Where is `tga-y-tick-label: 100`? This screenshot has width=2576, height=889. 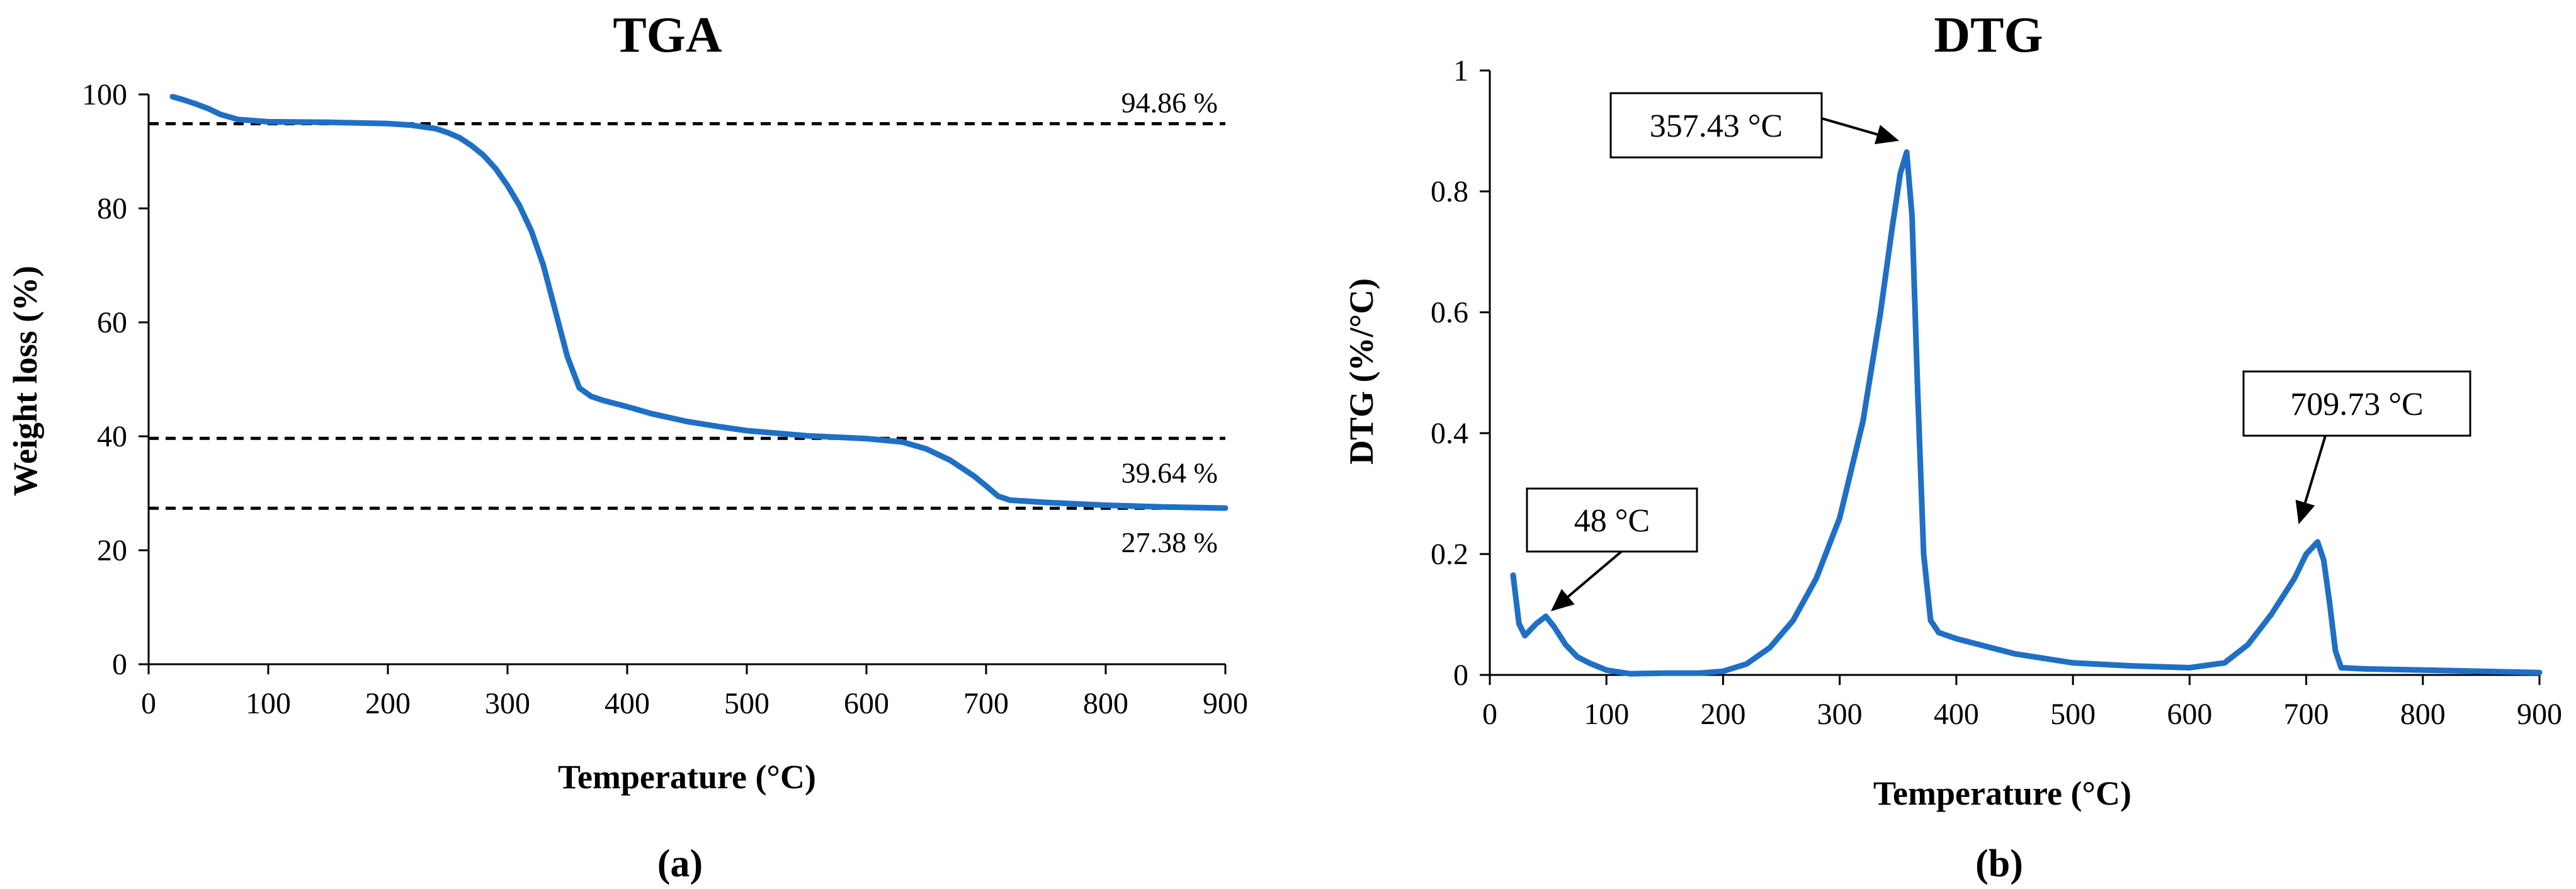 tga-y-tick-label: 100 is located at coordinates (104, 94).